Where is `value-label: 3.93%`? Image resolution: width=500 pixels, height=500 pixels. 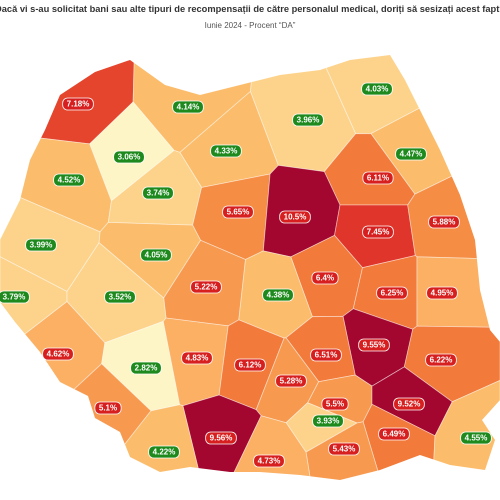
value-label: 3.93% is located at coordinates (328, 421).